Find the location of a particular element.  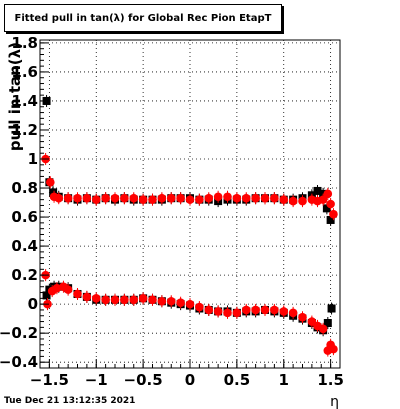

y-tick-label: 1 is located at coordinates (33, 159).